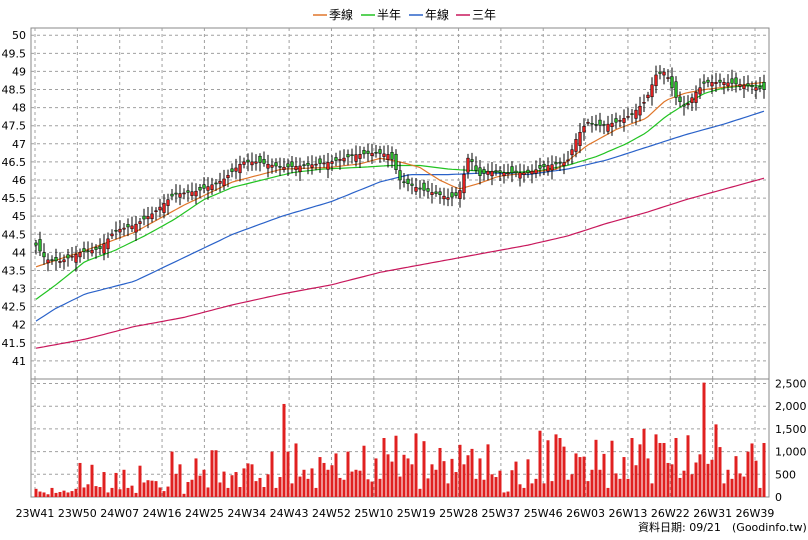 The image size is (808, 540). Describe the element at coordinates (119, 513) in the screenshot. I see `x-tick-label: 24W07` at that location.